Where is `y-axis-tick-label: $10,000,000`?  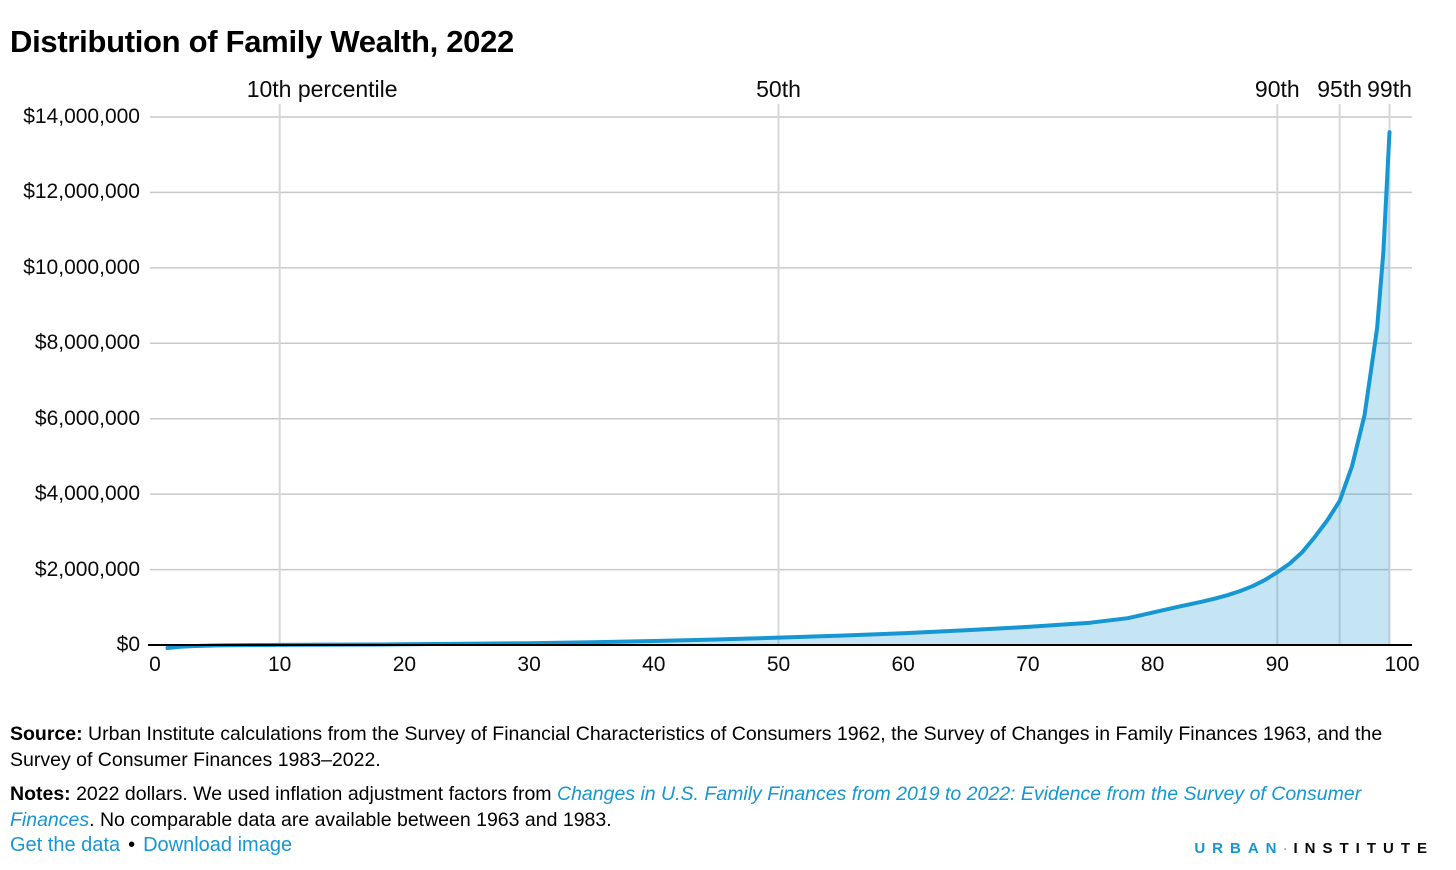 y-axis-tick-label: $10,000,000 is located at coordinates (81, 267).